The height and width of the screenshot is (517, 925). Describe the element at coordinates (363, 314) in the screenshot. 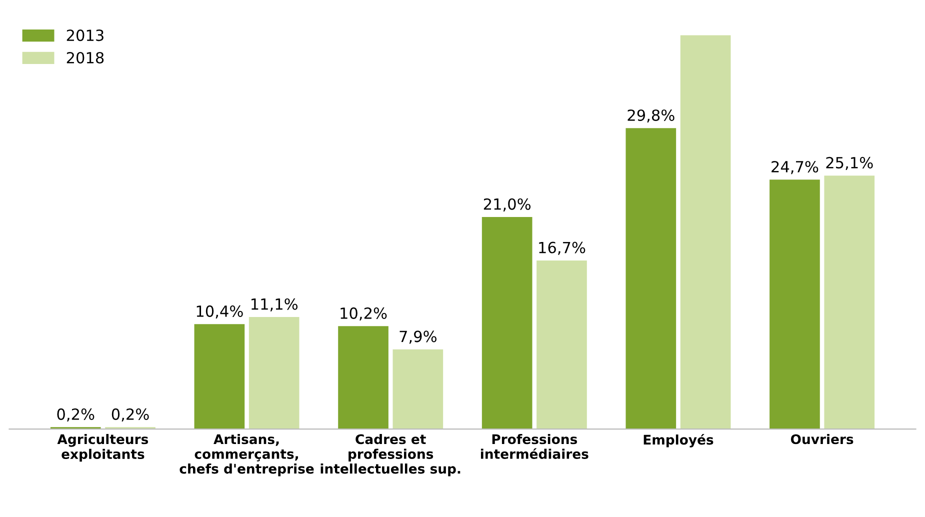

I see `data-label: 10,2%` at that location.